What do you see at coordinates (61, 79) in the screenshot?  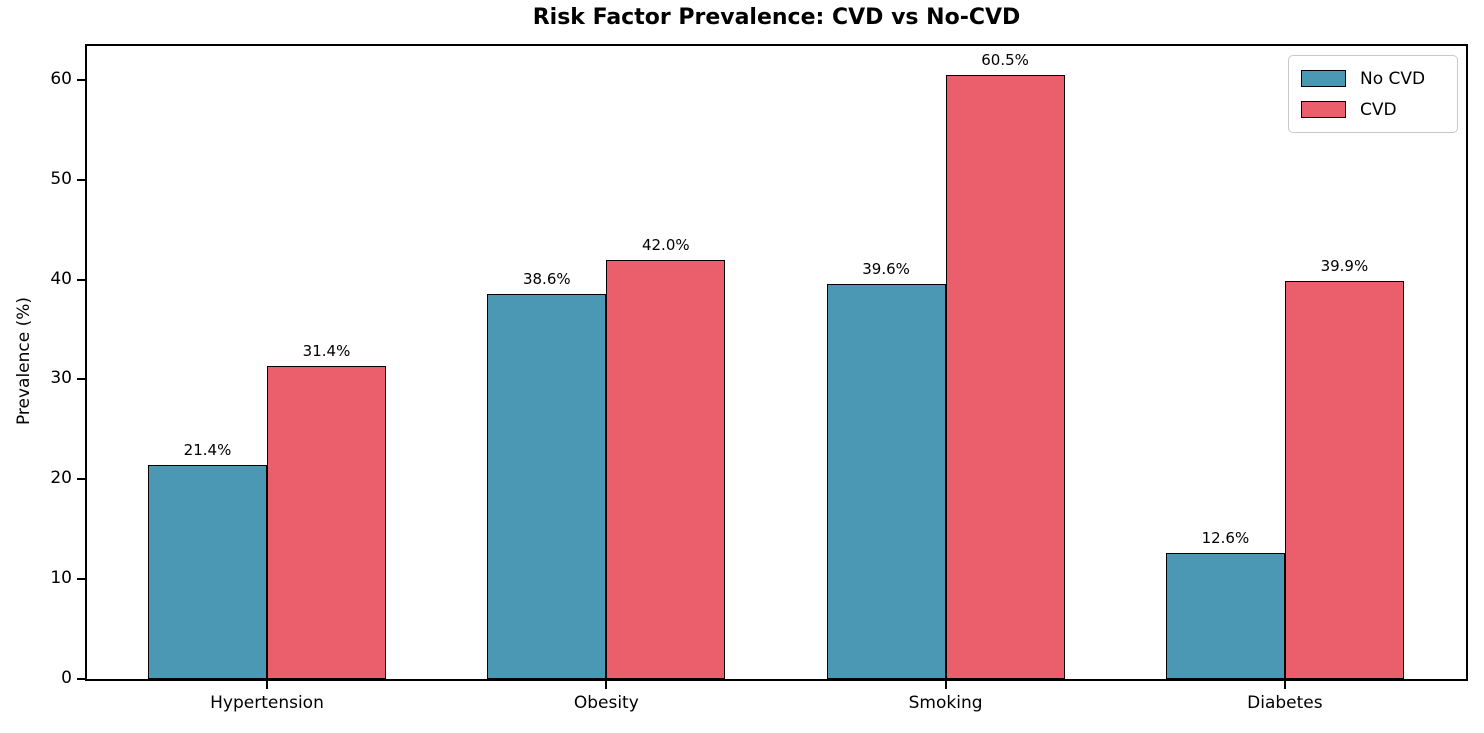 I see `y-tick-label: 60` at bounding box center [61, 79].